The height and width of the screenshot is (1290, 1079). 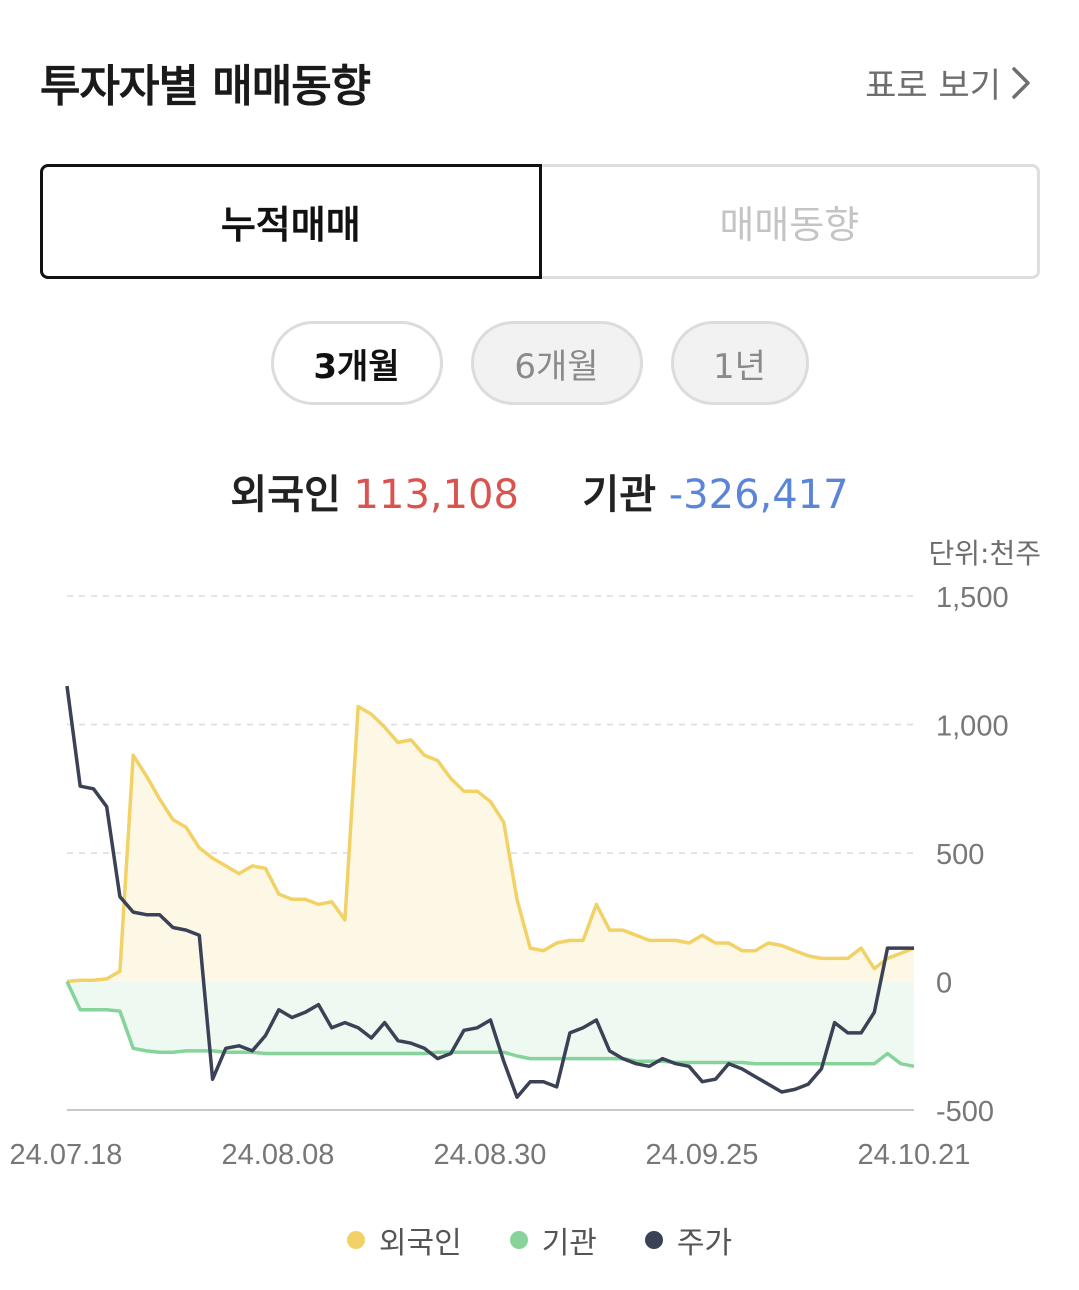 I want to click on foreign-label: 외국인, so click(x=285, y=495).